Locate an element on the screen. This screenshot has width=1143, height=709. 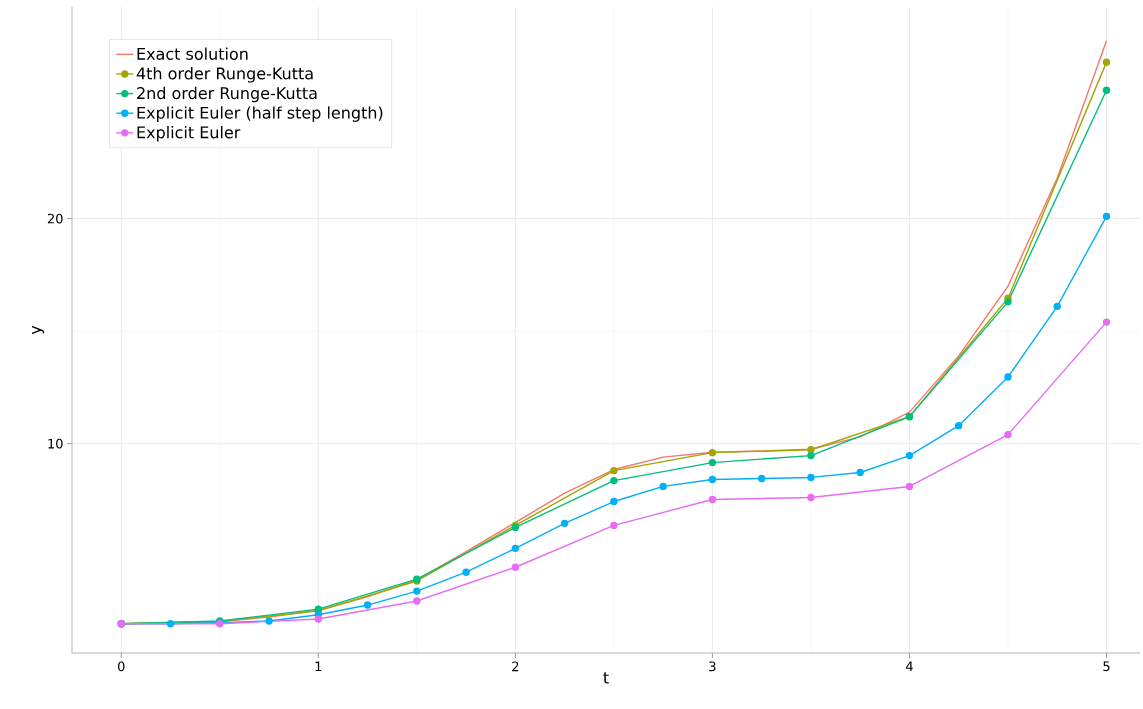
legend-label: 2nd order Runge-Kutta is located at coordinates (227, 94).